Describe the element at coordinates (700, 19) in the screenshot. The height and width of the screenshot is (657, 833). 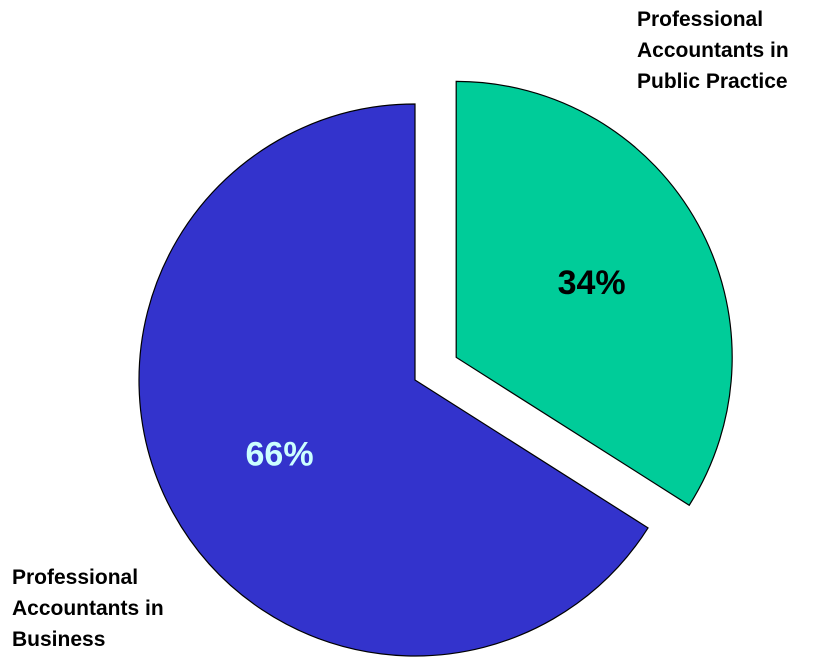
I see `slice-label-public-practice-line-1: Professional` at that location.